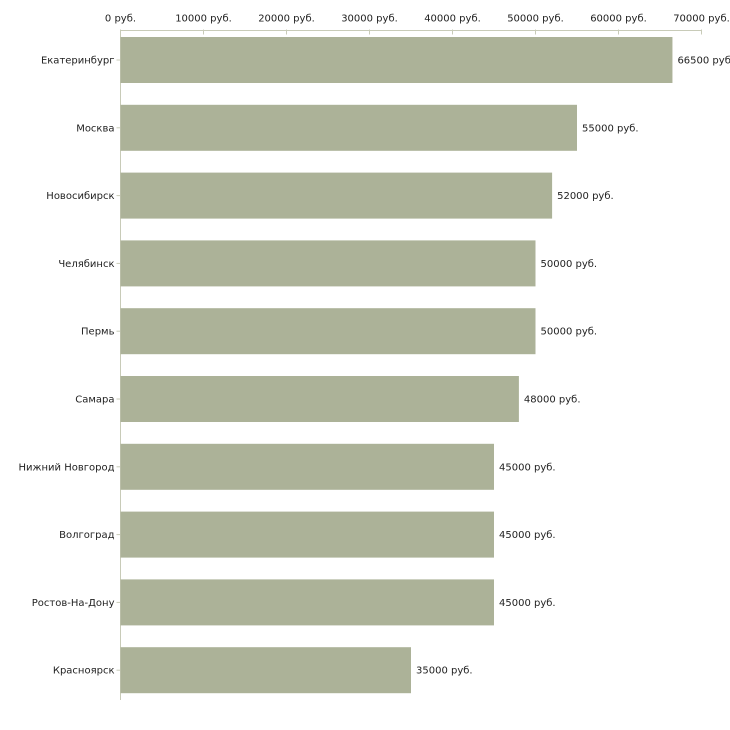 The width and height of the screenshot is (730, 730). Describe the element at coordinates (535, 19) in the screenshot. I see `x-tick-label: 50000 руб.` at that location.